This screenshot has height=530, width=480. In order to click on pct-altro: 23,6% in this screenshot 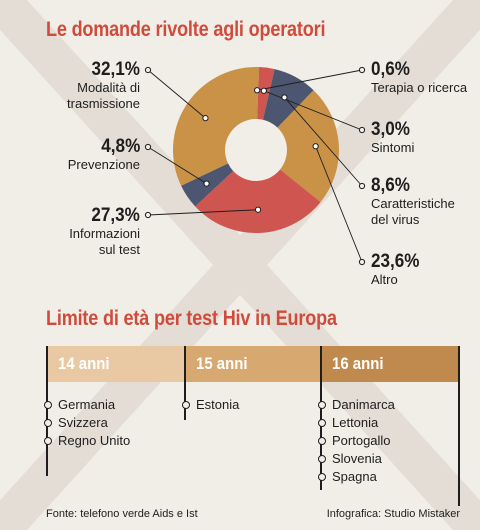, I will do `click(395, 261)`.